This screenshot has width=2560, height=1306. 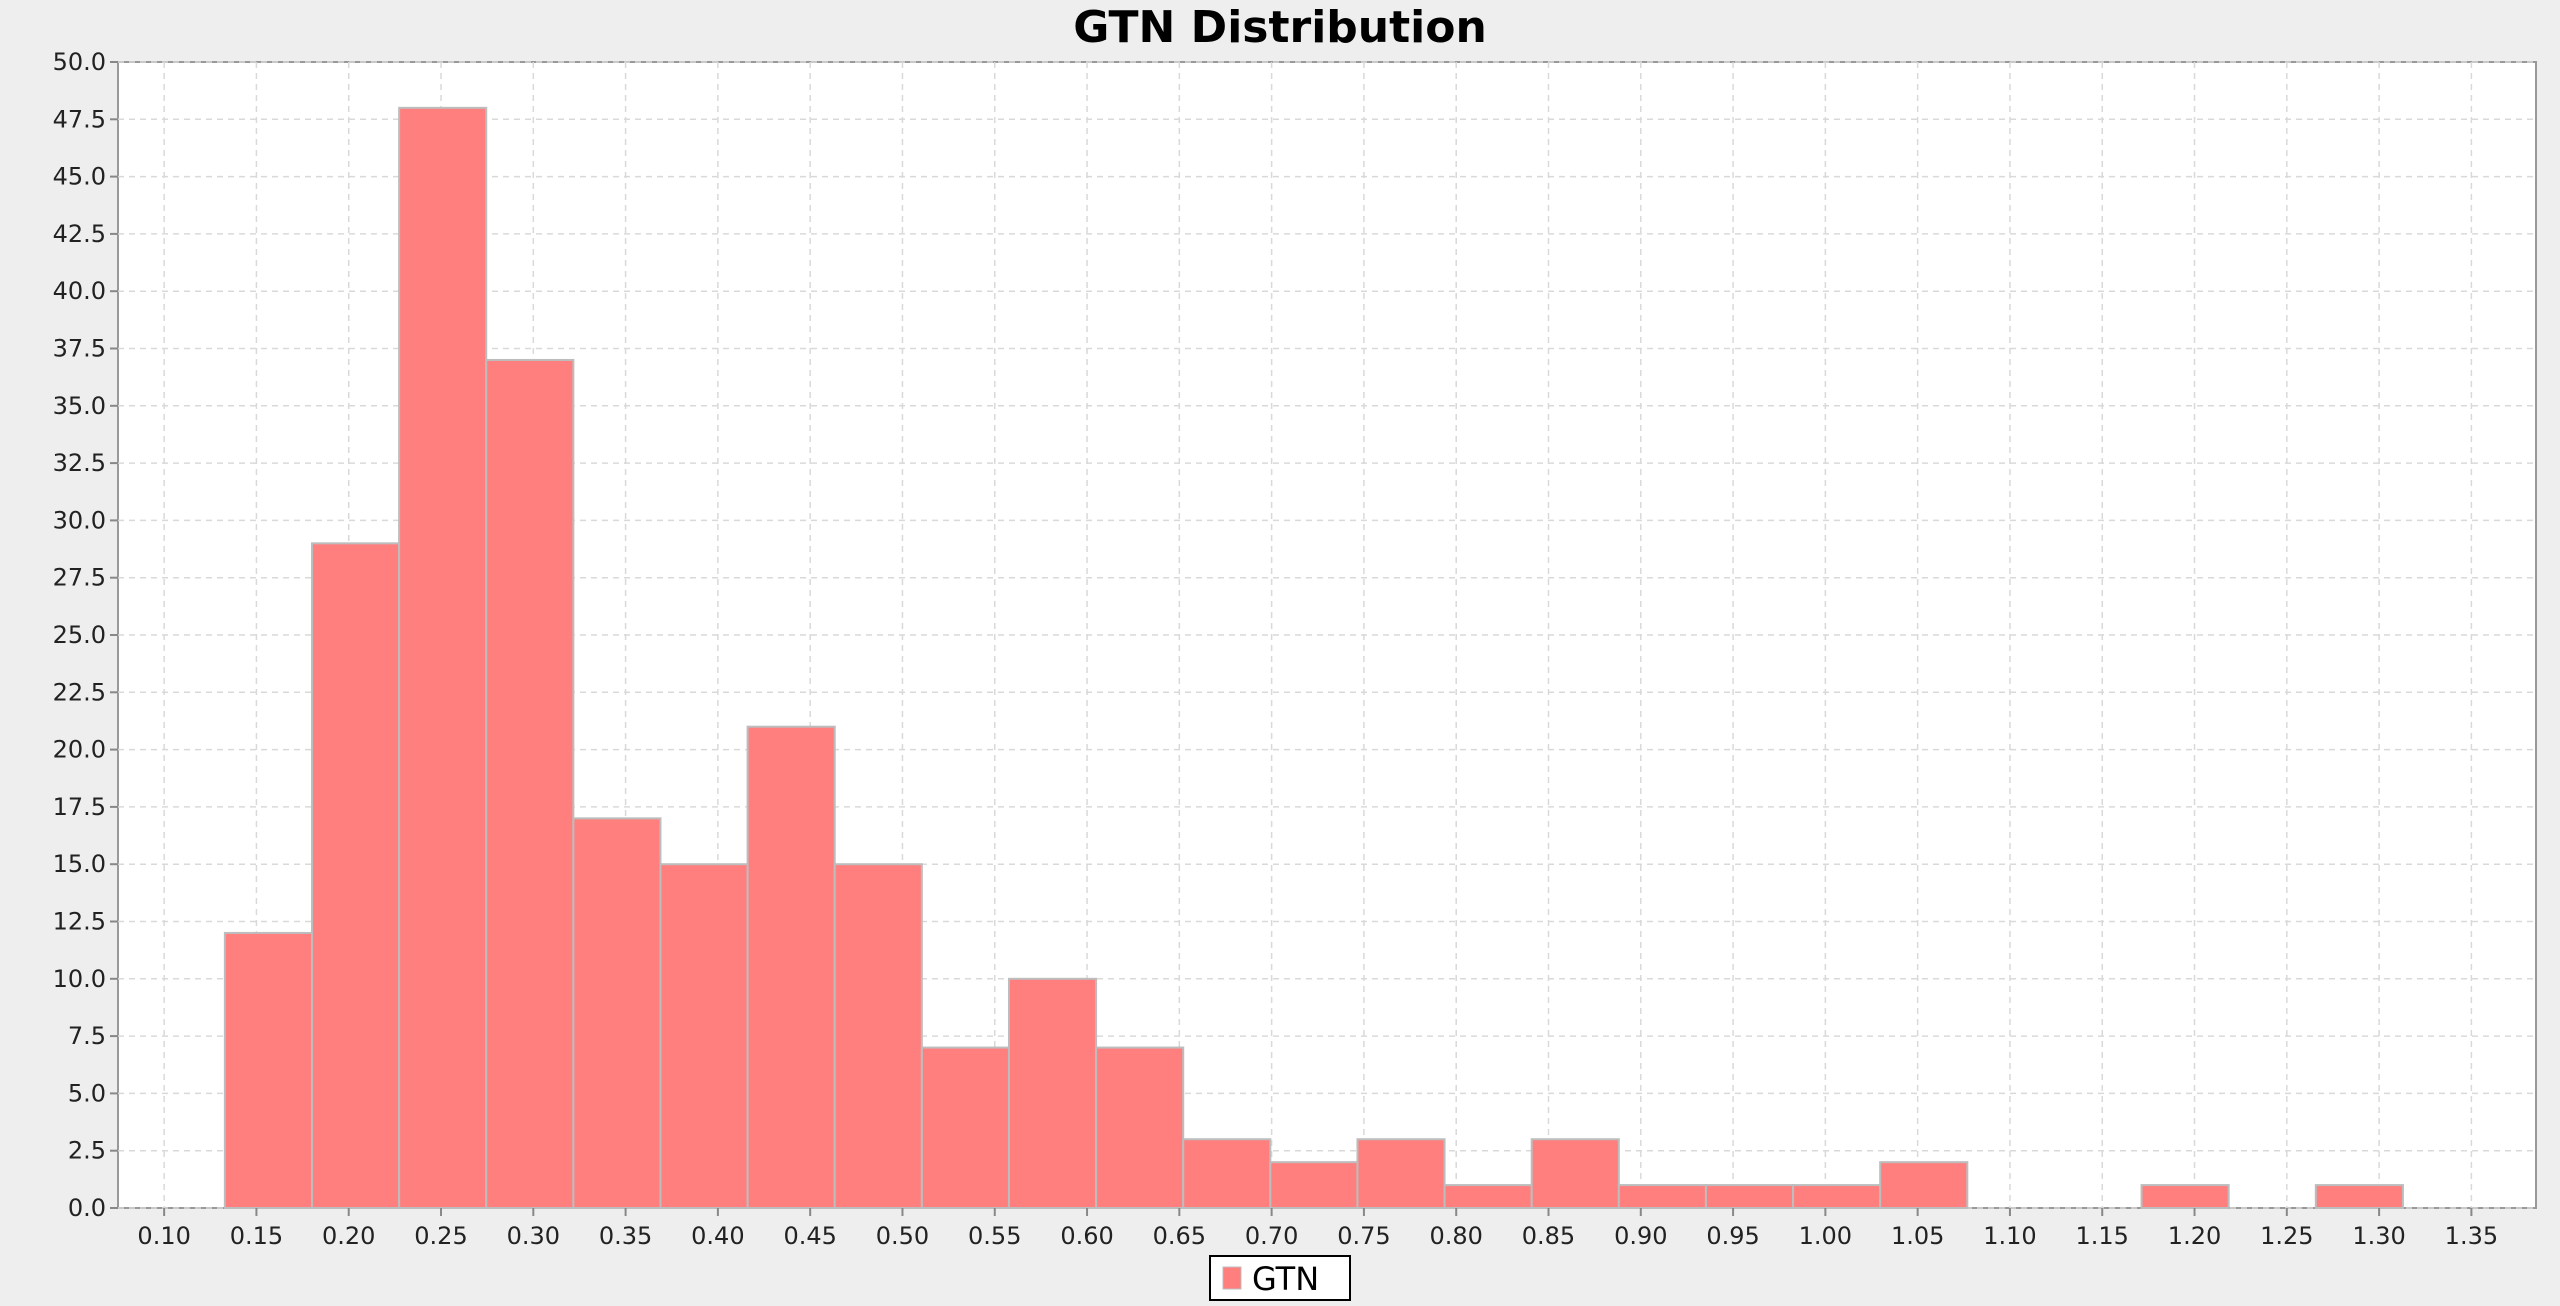 I want to click on y-tick-label: 30.0, so click(x=79, y=520).